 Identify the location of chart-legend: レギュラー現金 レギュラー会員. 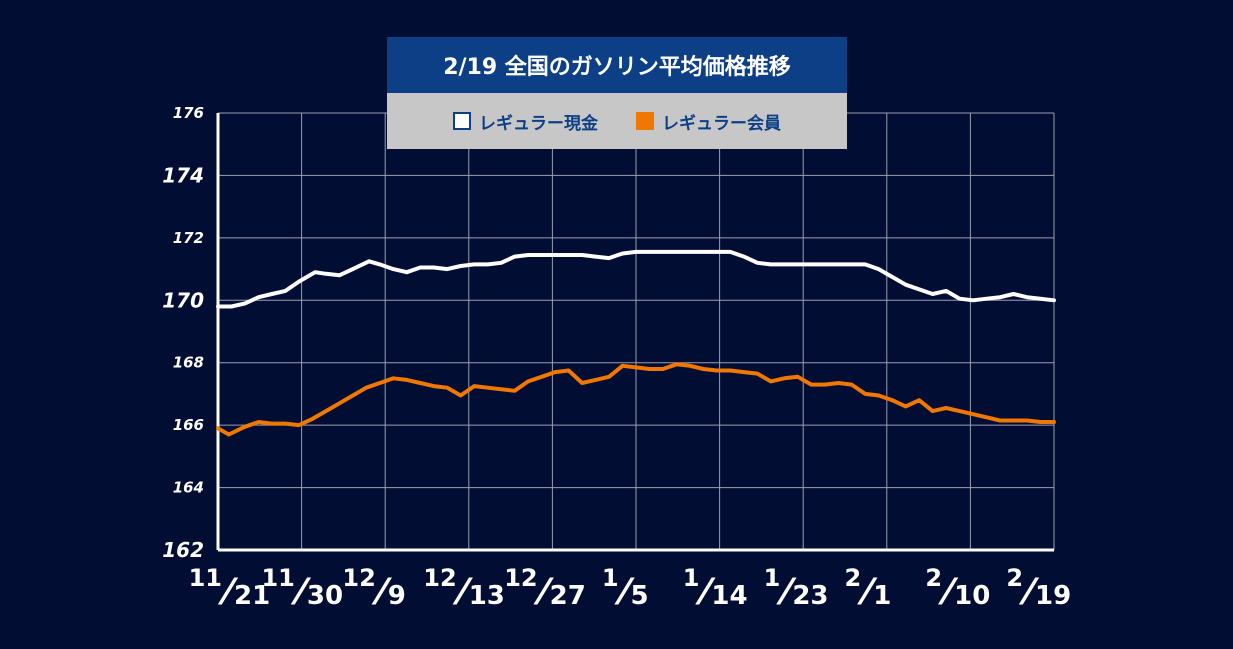
(617, 121).